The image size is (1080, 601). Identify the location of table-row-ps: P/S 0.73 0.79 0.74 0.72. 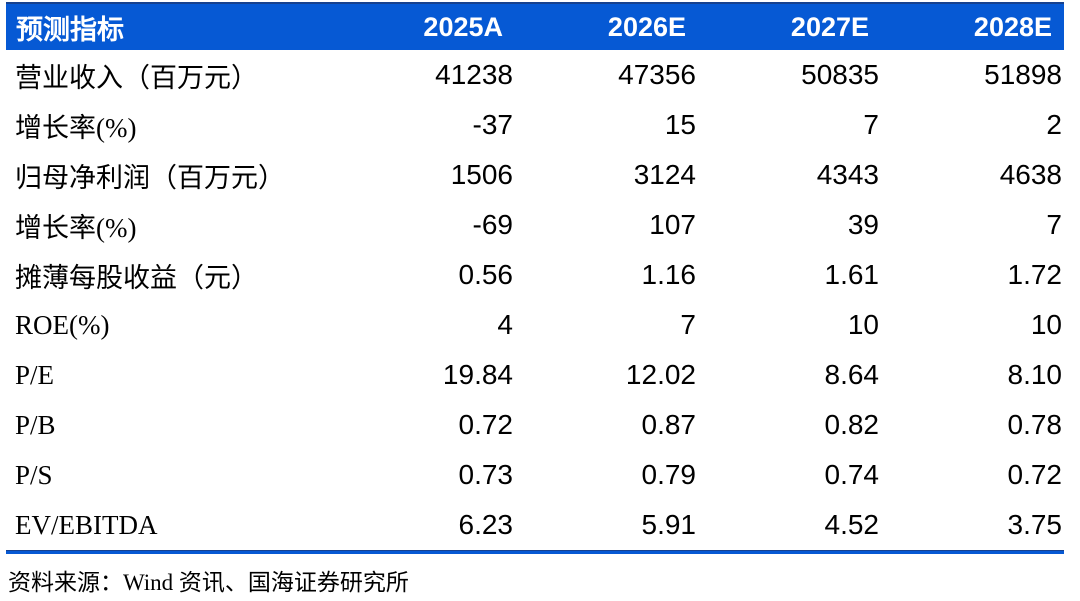
(535, 475).